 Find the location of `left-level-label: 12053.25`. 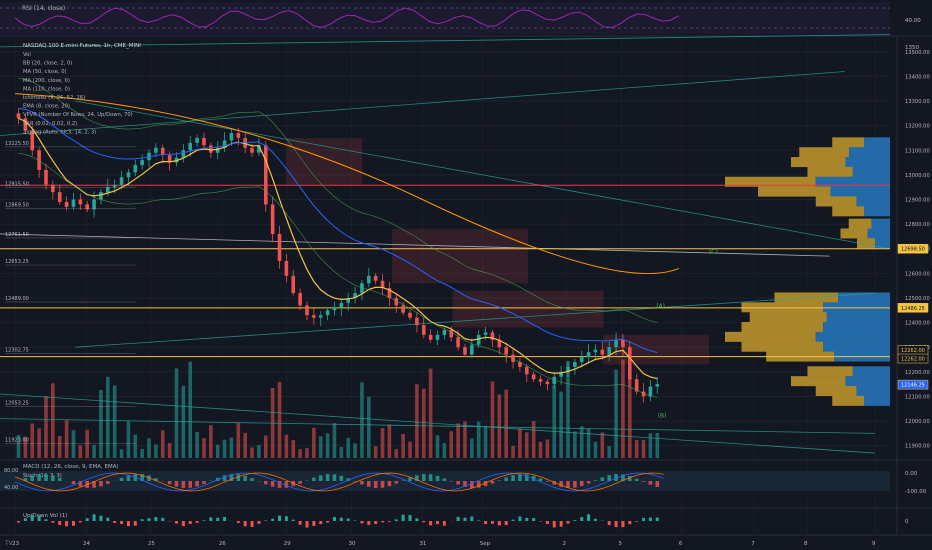

left-level-label: 12053.25 is located at coordinates (17, 404).